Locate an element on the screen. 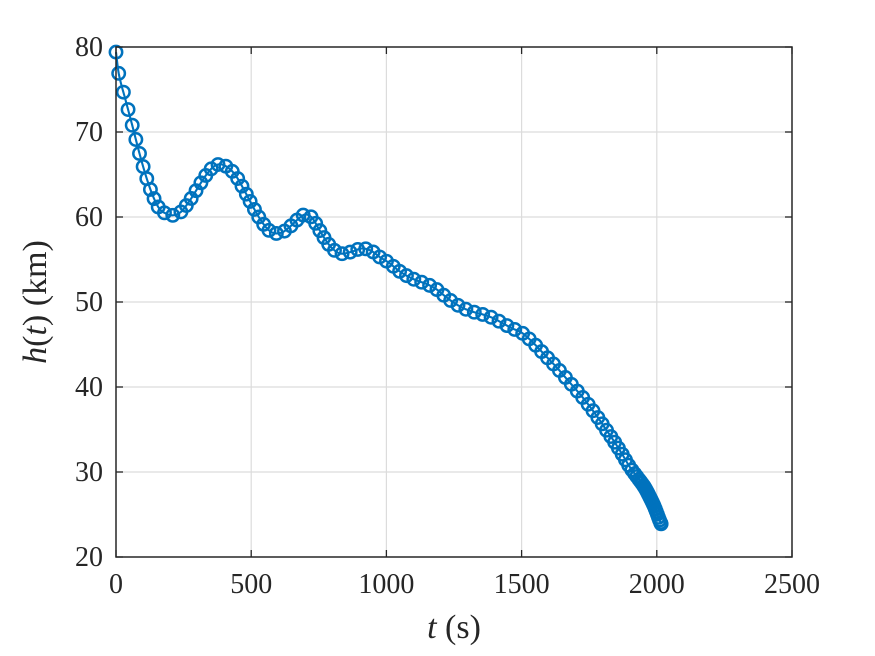 The width and height of the screenshot is (875, 656). y-tick-label: 50 is located at coordinates (89, 302).